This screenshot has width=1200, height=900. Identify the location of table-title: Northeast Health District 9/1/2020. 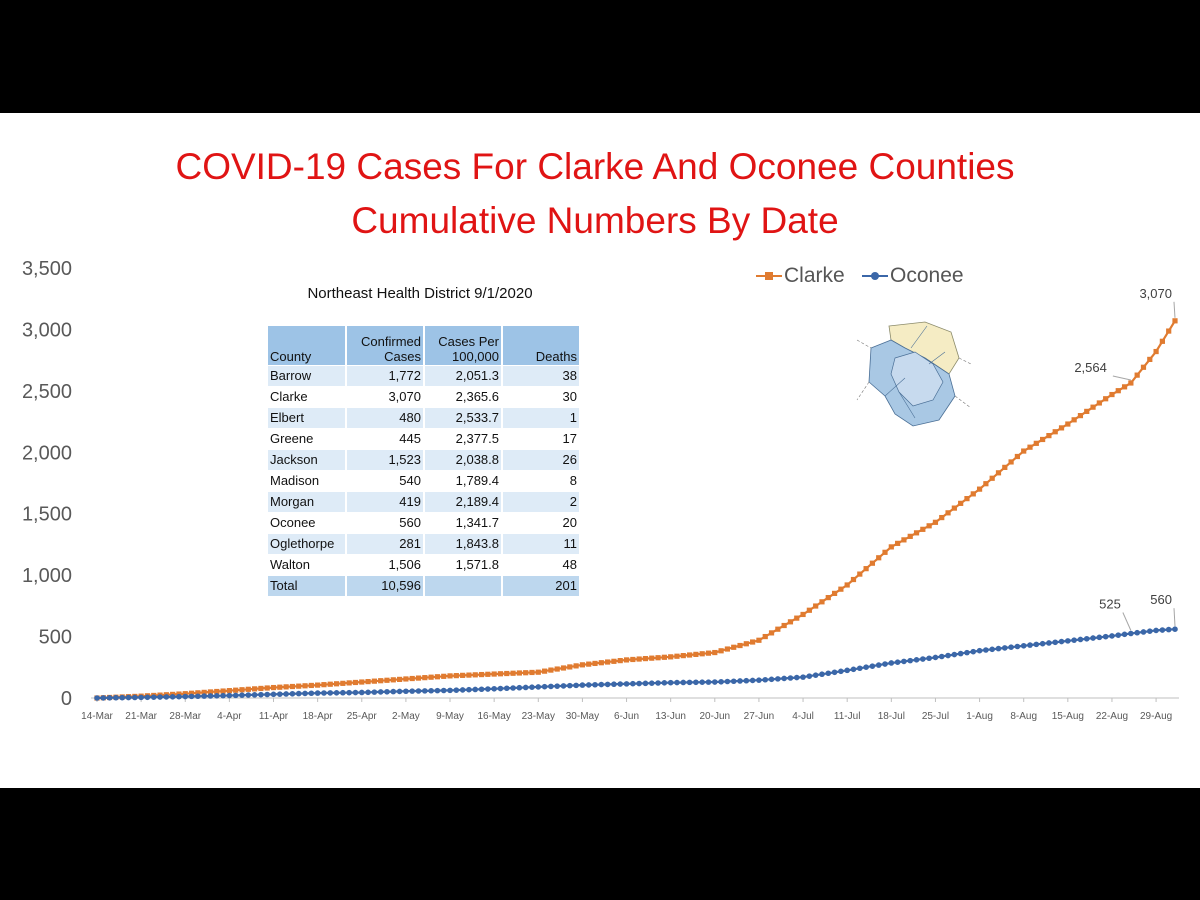
(420, 293).